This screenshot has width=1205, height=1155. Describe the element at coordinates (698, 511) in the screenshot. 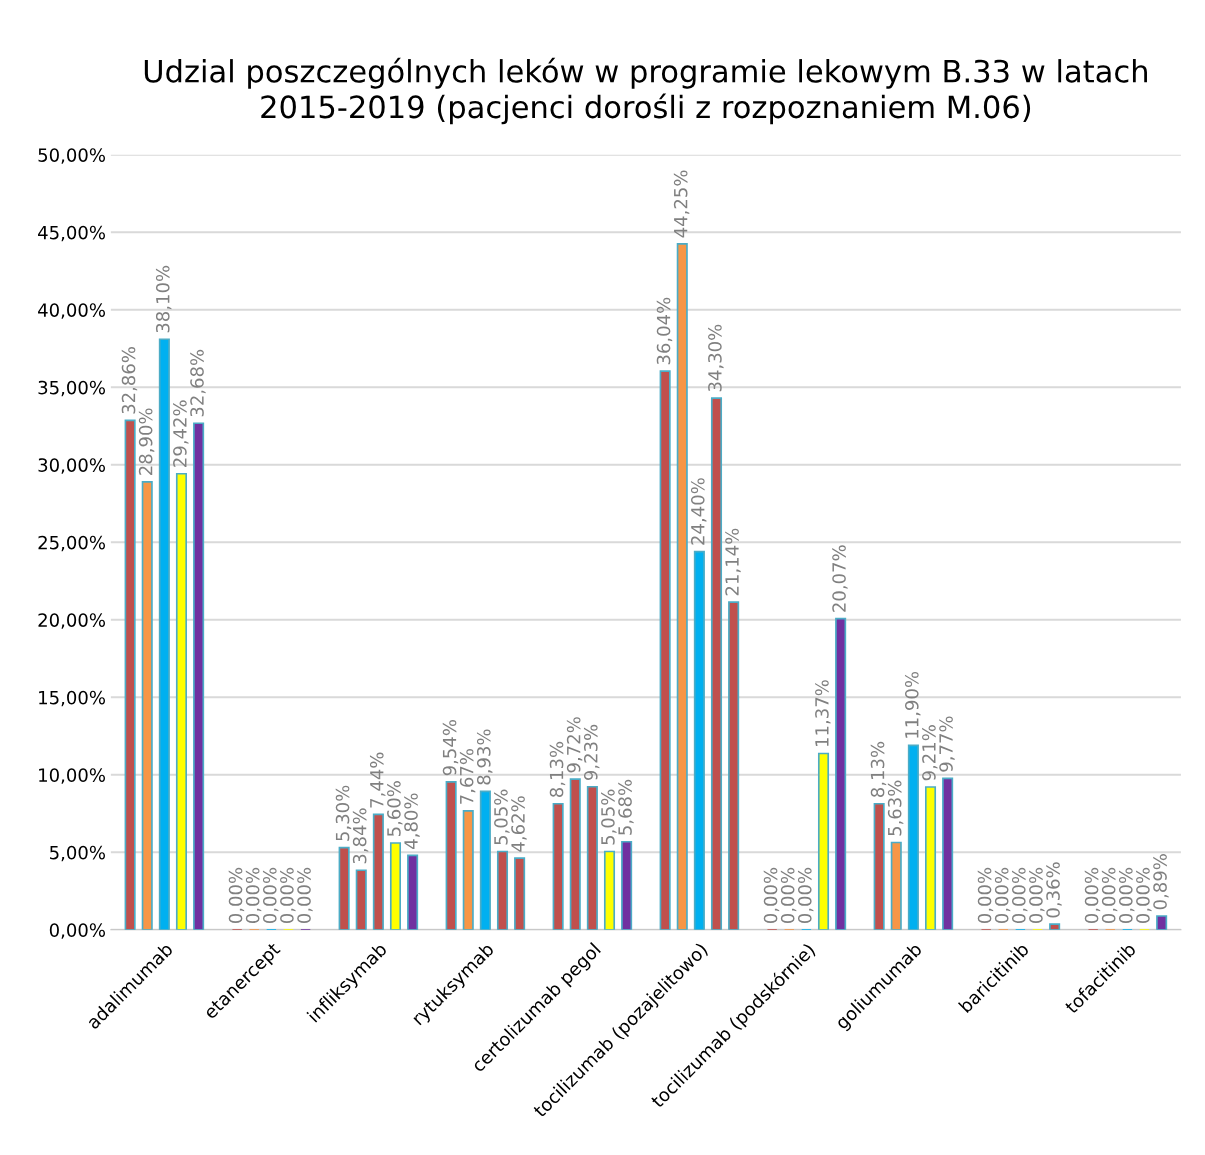

I see `data-label: 24,40%` at that location.